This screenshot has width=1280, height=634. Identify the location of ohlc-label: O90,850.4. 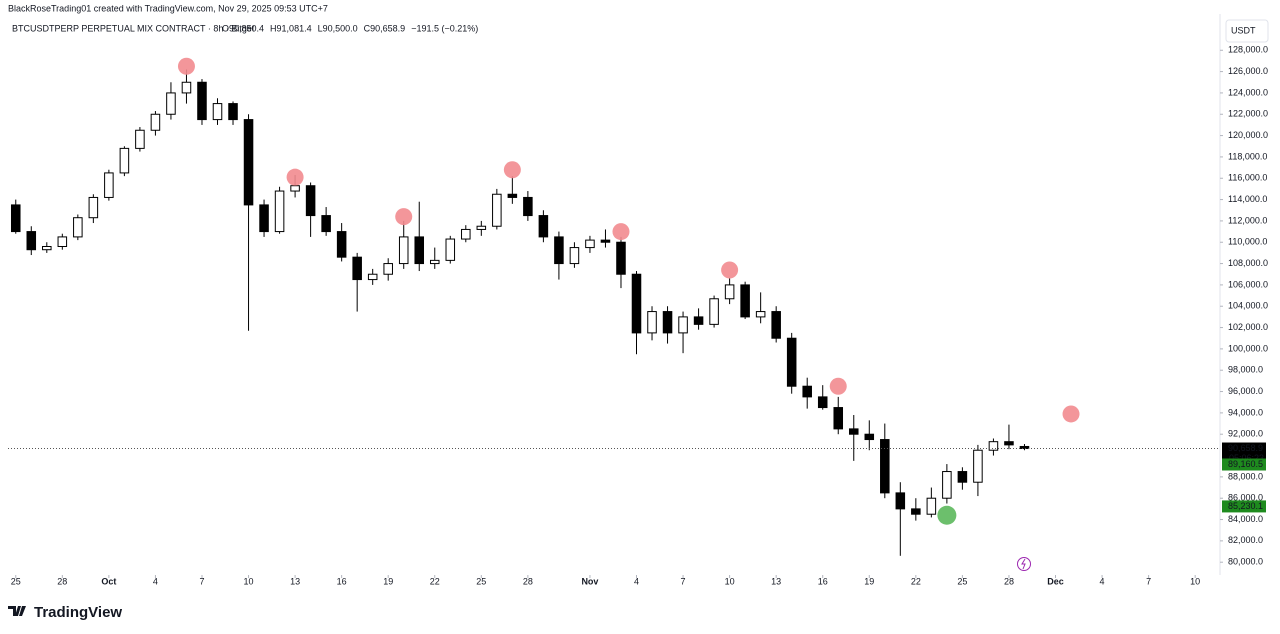
(243, 28).